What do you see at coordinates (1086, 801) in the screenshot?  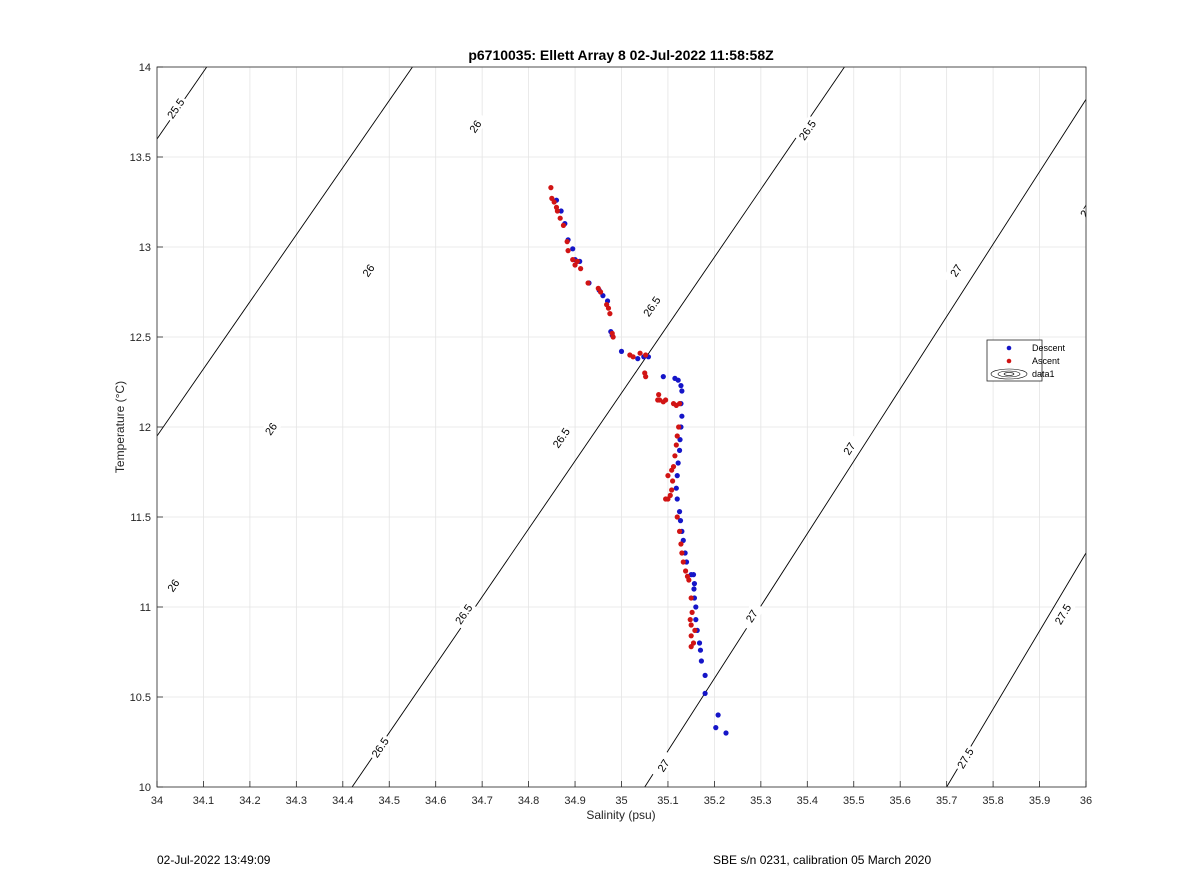 I see `x-tick-label: 36` at bounding box center [1086, 801].